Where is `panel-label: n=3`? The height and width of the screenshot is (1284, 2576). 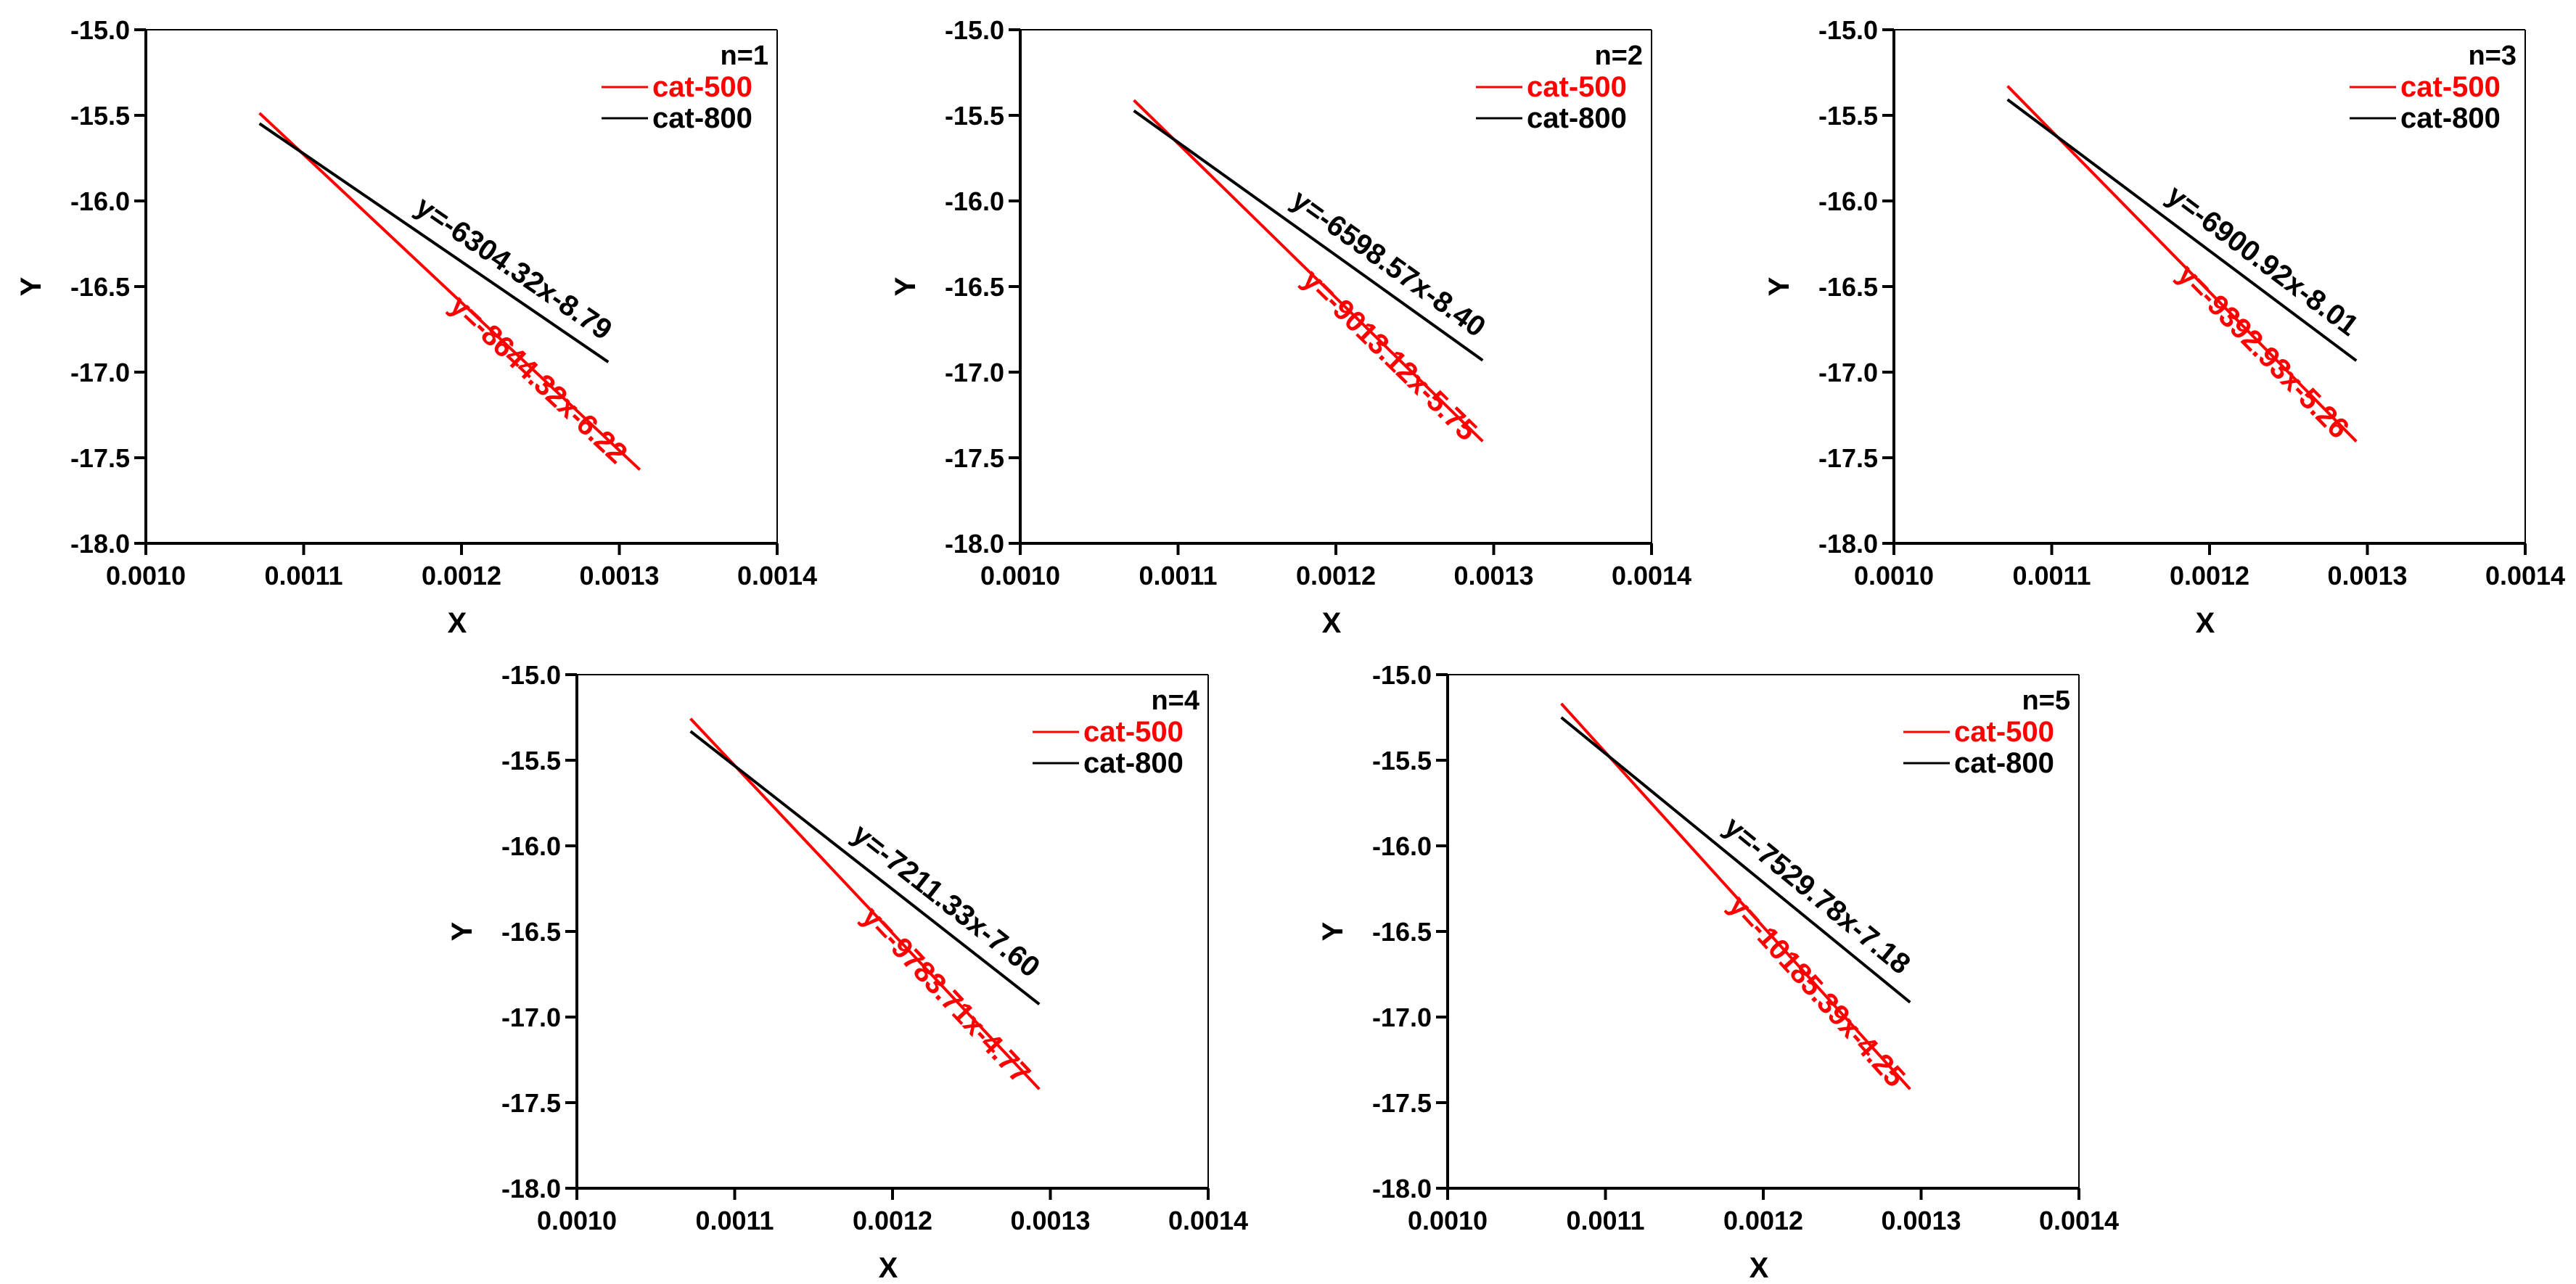 panel-label: n=3 is located at coordinates (2492, 56).